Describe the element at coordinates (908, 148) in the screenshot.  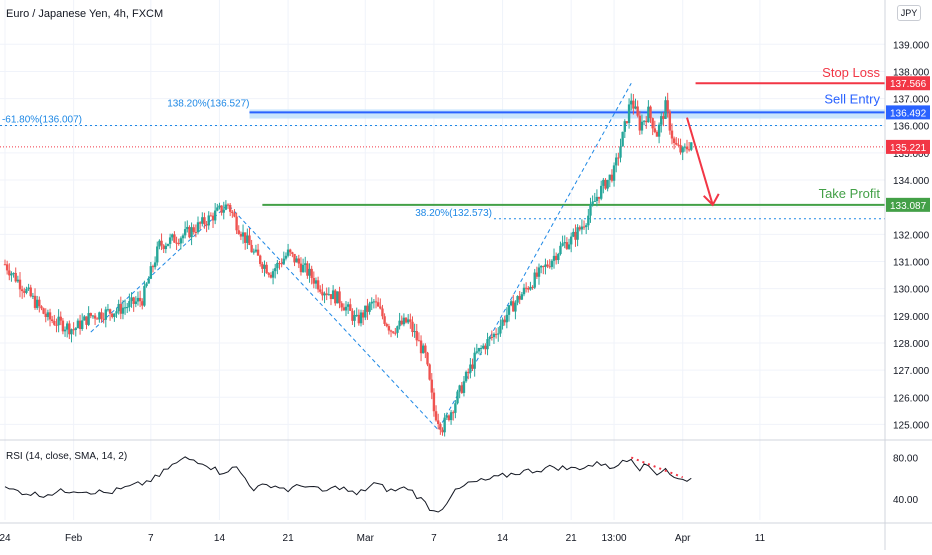
I see `last-price-badge: 135.221` at that location.